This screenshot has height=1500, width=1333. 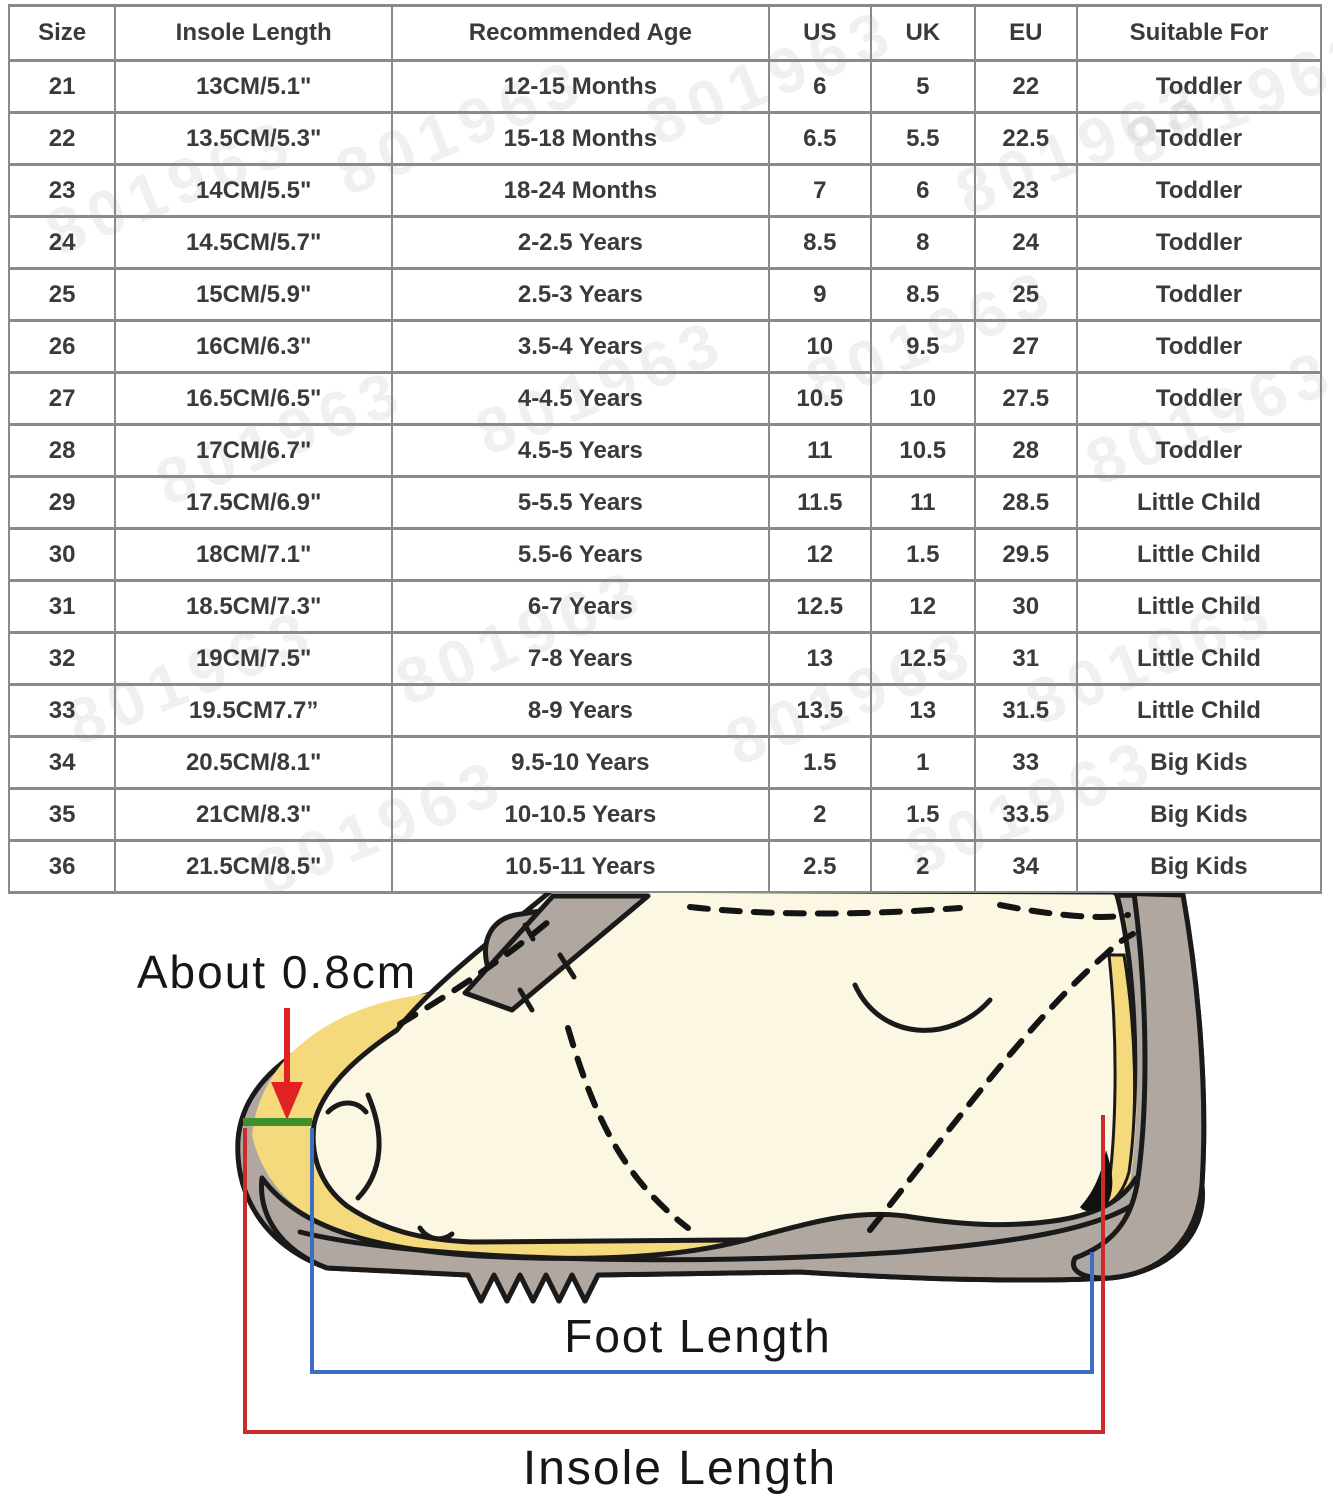 What do you see at coordinates (922, 33) in the screenshot?
I see `header-cell: UK` at bounding box center [922, 33].